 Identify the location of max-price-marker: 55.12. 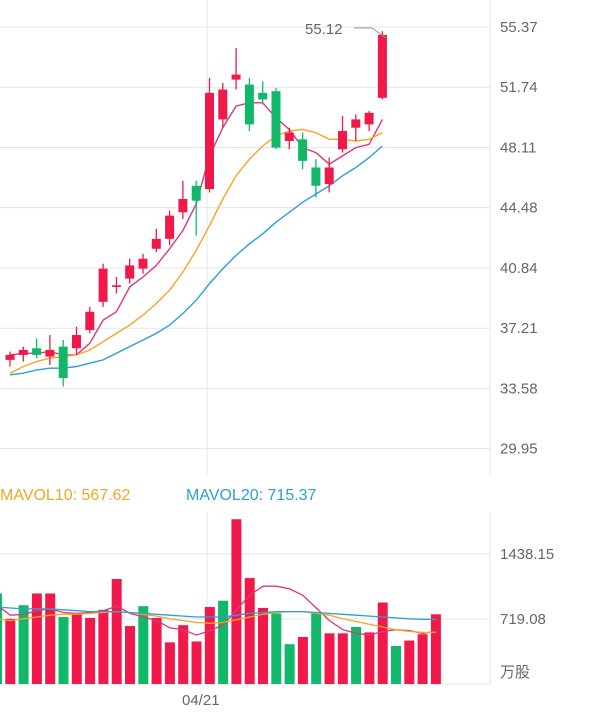
(346, 30).